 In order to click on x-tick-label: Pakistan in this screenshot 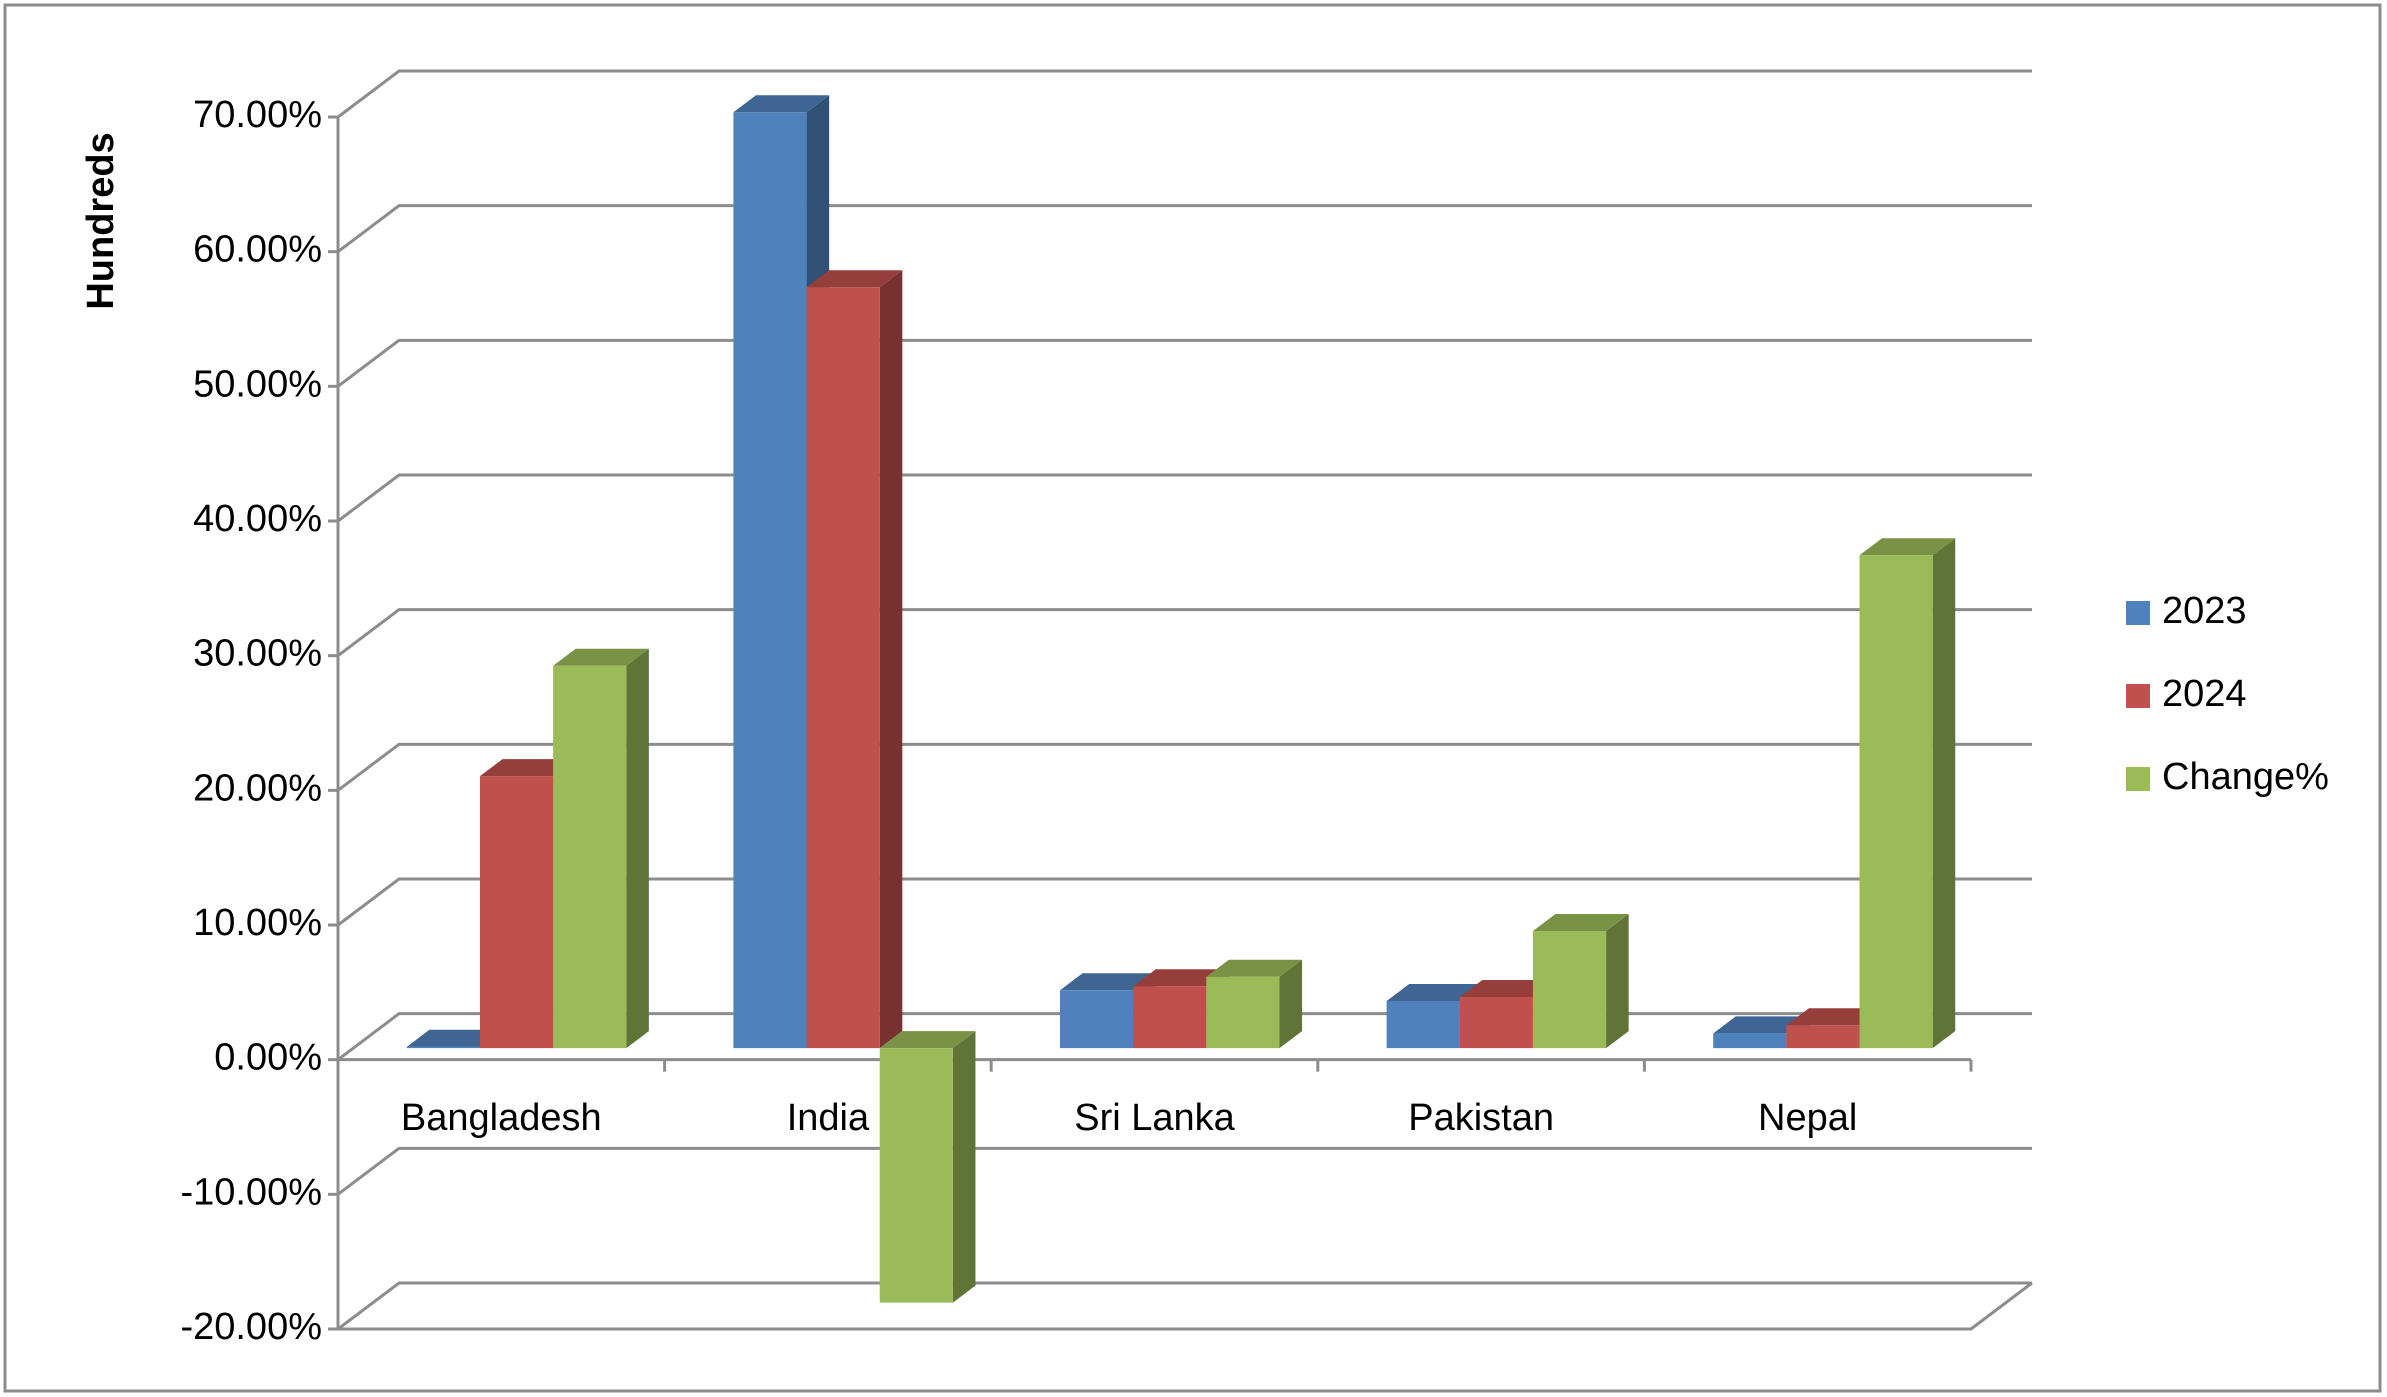, I will do `click(1481, 1118)`.